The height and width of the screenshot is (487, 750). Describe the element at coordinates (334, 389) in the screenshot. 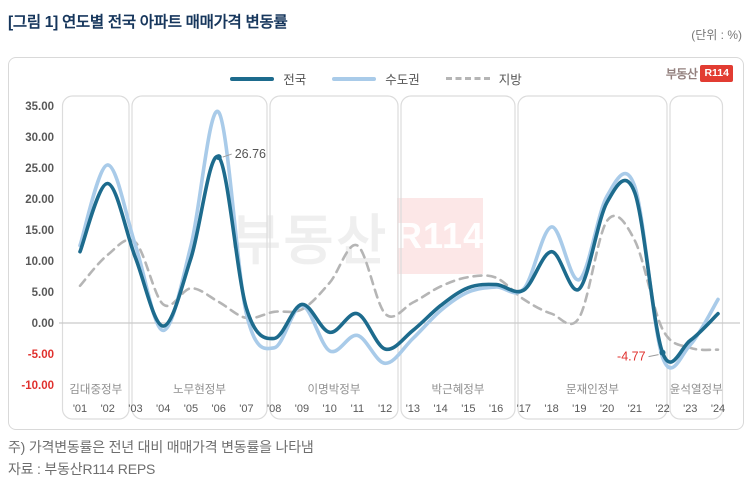

I see `gov-label-2: 이명박정부` at that location.